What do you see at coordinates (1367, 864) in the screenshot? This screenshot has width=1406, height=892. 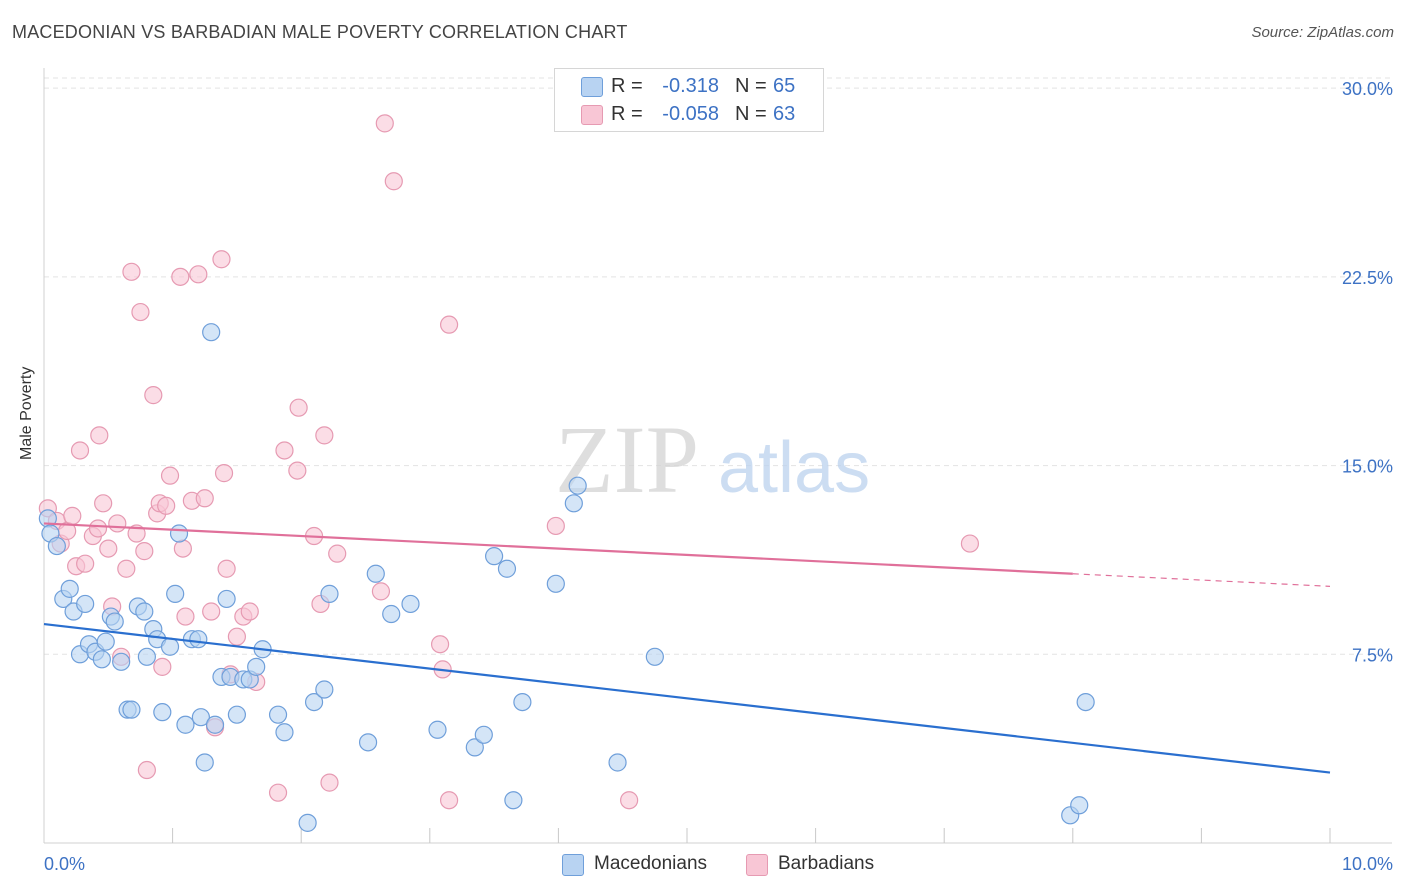 I see `x-tick-label: 10.0%` at bounding box center [1367, 864].